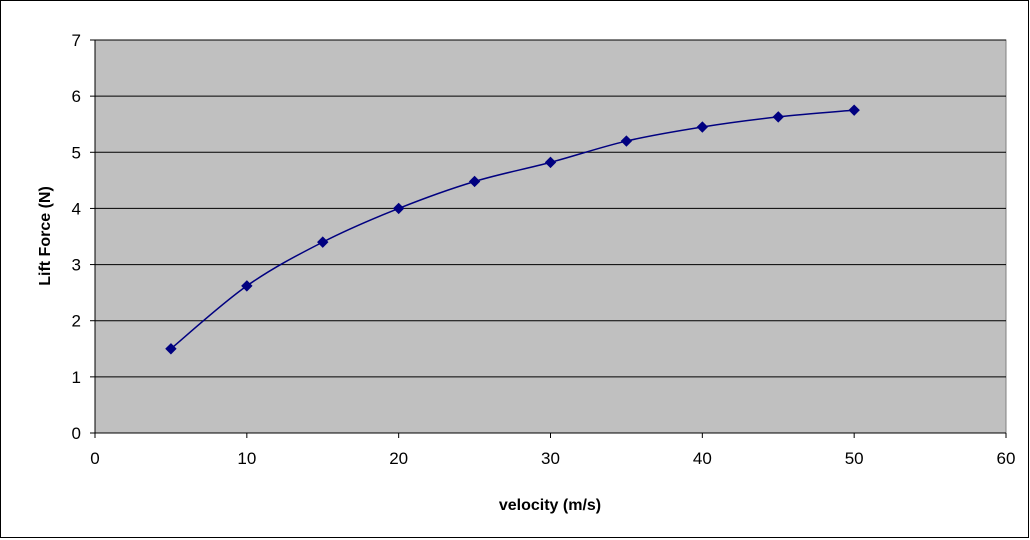  What do you see at coordinates (550, 458) in the screenshot?
I see `x-tick-label: 30` at bounding box center [550, 458].